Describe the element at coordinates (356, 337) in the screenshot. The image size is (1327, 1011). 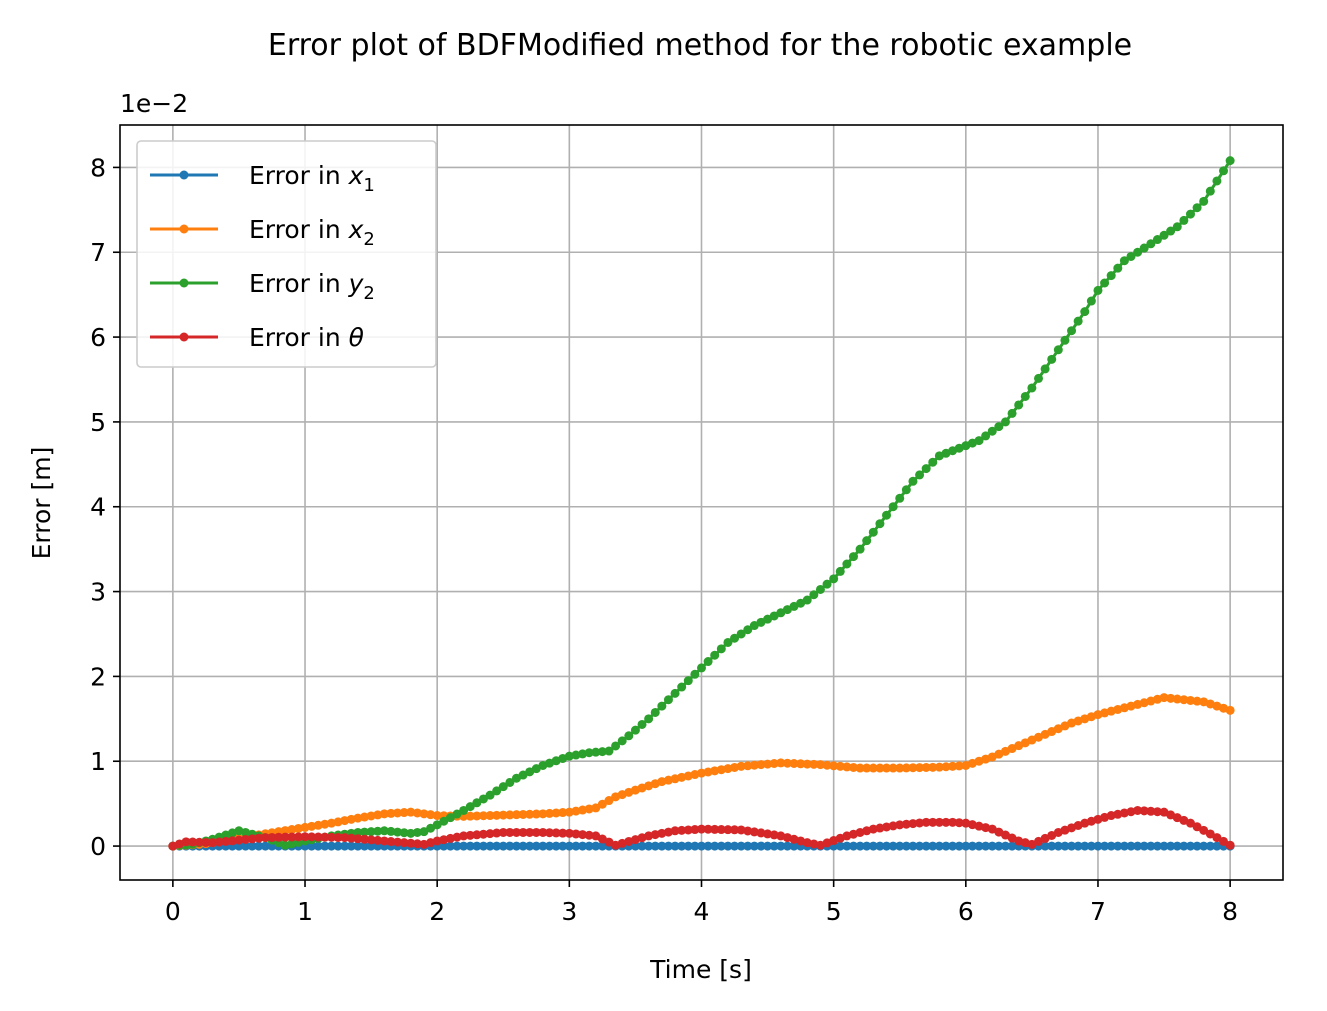
I see `legend-label-variable: θ` at that location.